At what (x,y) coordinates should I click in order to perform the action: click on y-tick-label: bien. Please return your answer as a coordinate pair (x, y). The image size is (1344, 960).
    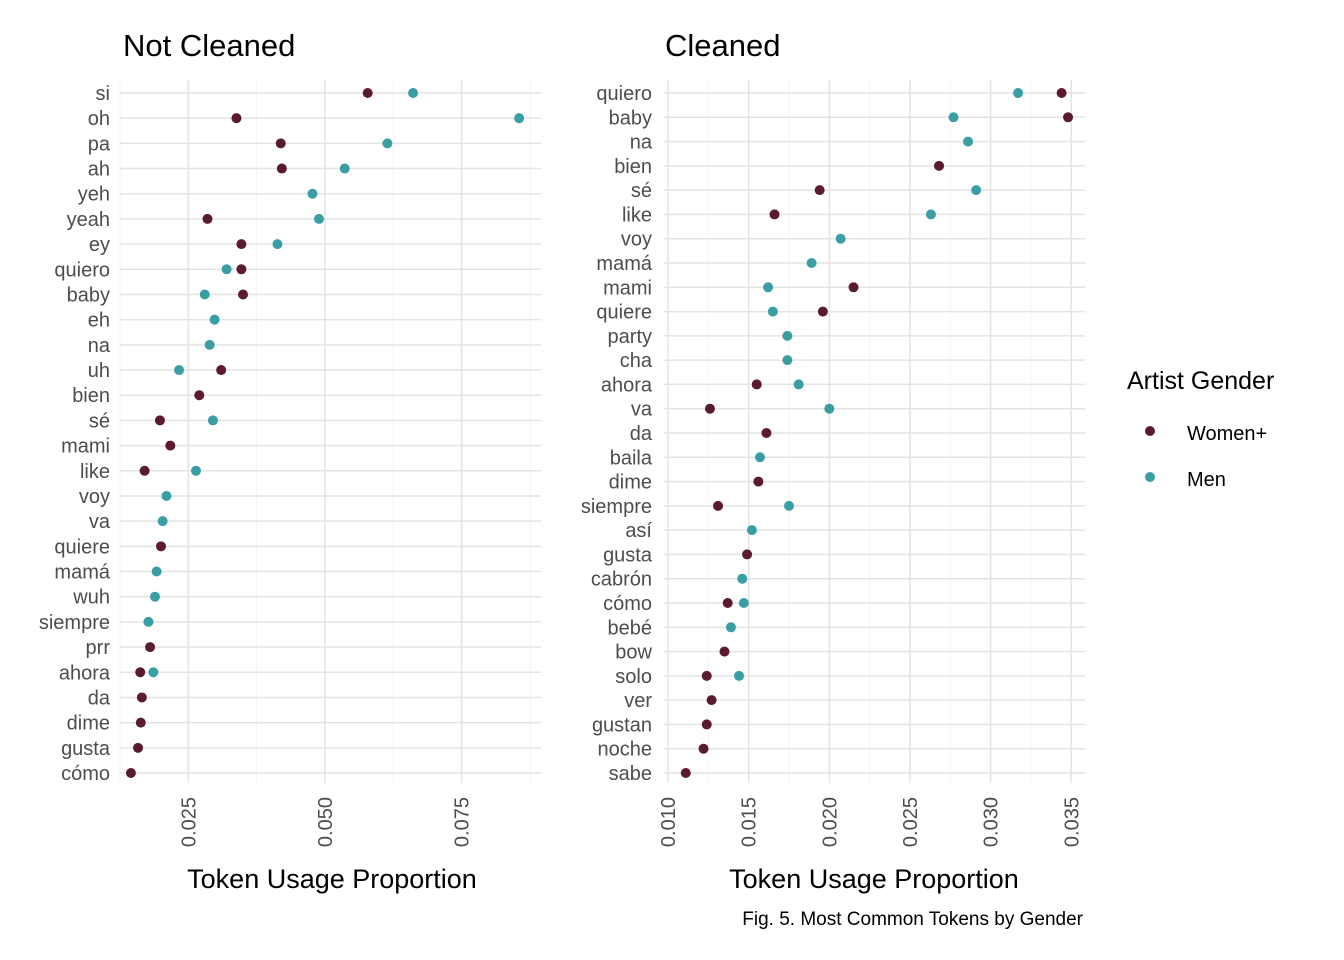
    Looking at the image, I should click on (633, 167).